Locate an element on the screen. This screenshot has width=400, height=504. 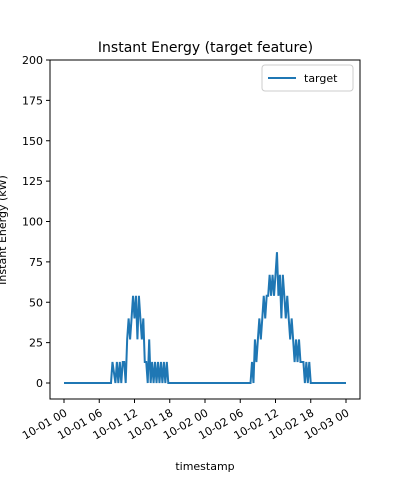
y-tick-label: 50 is located at coordinates (36, 302).